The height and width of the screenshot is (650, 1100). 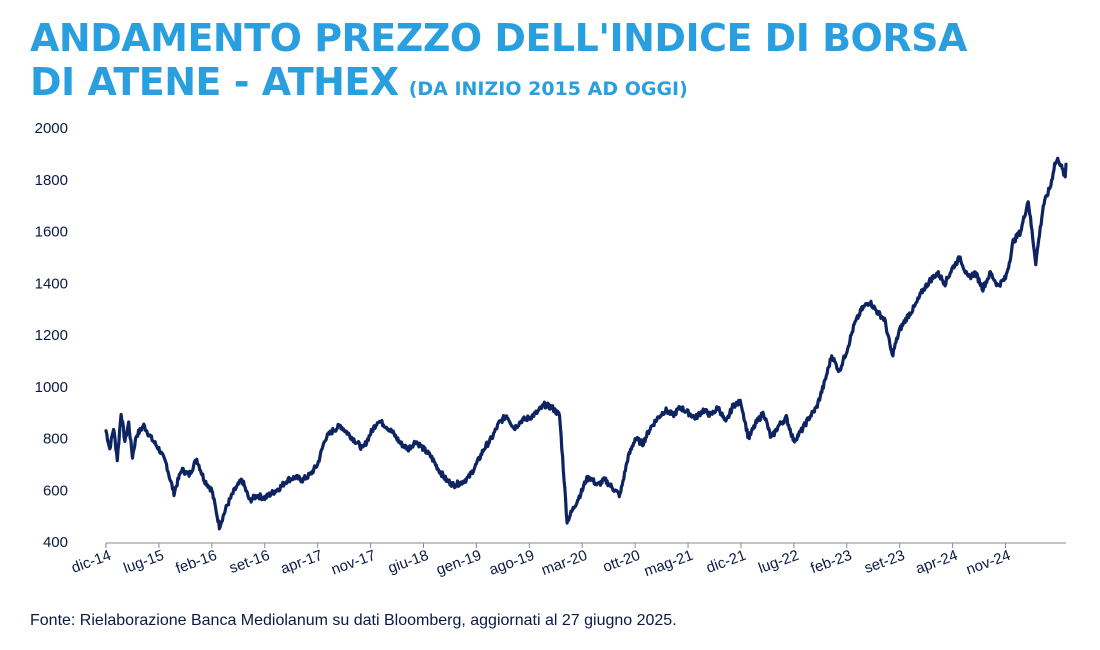 I want to click on x-tick-label: gen-19, so click(x=459, y=563).